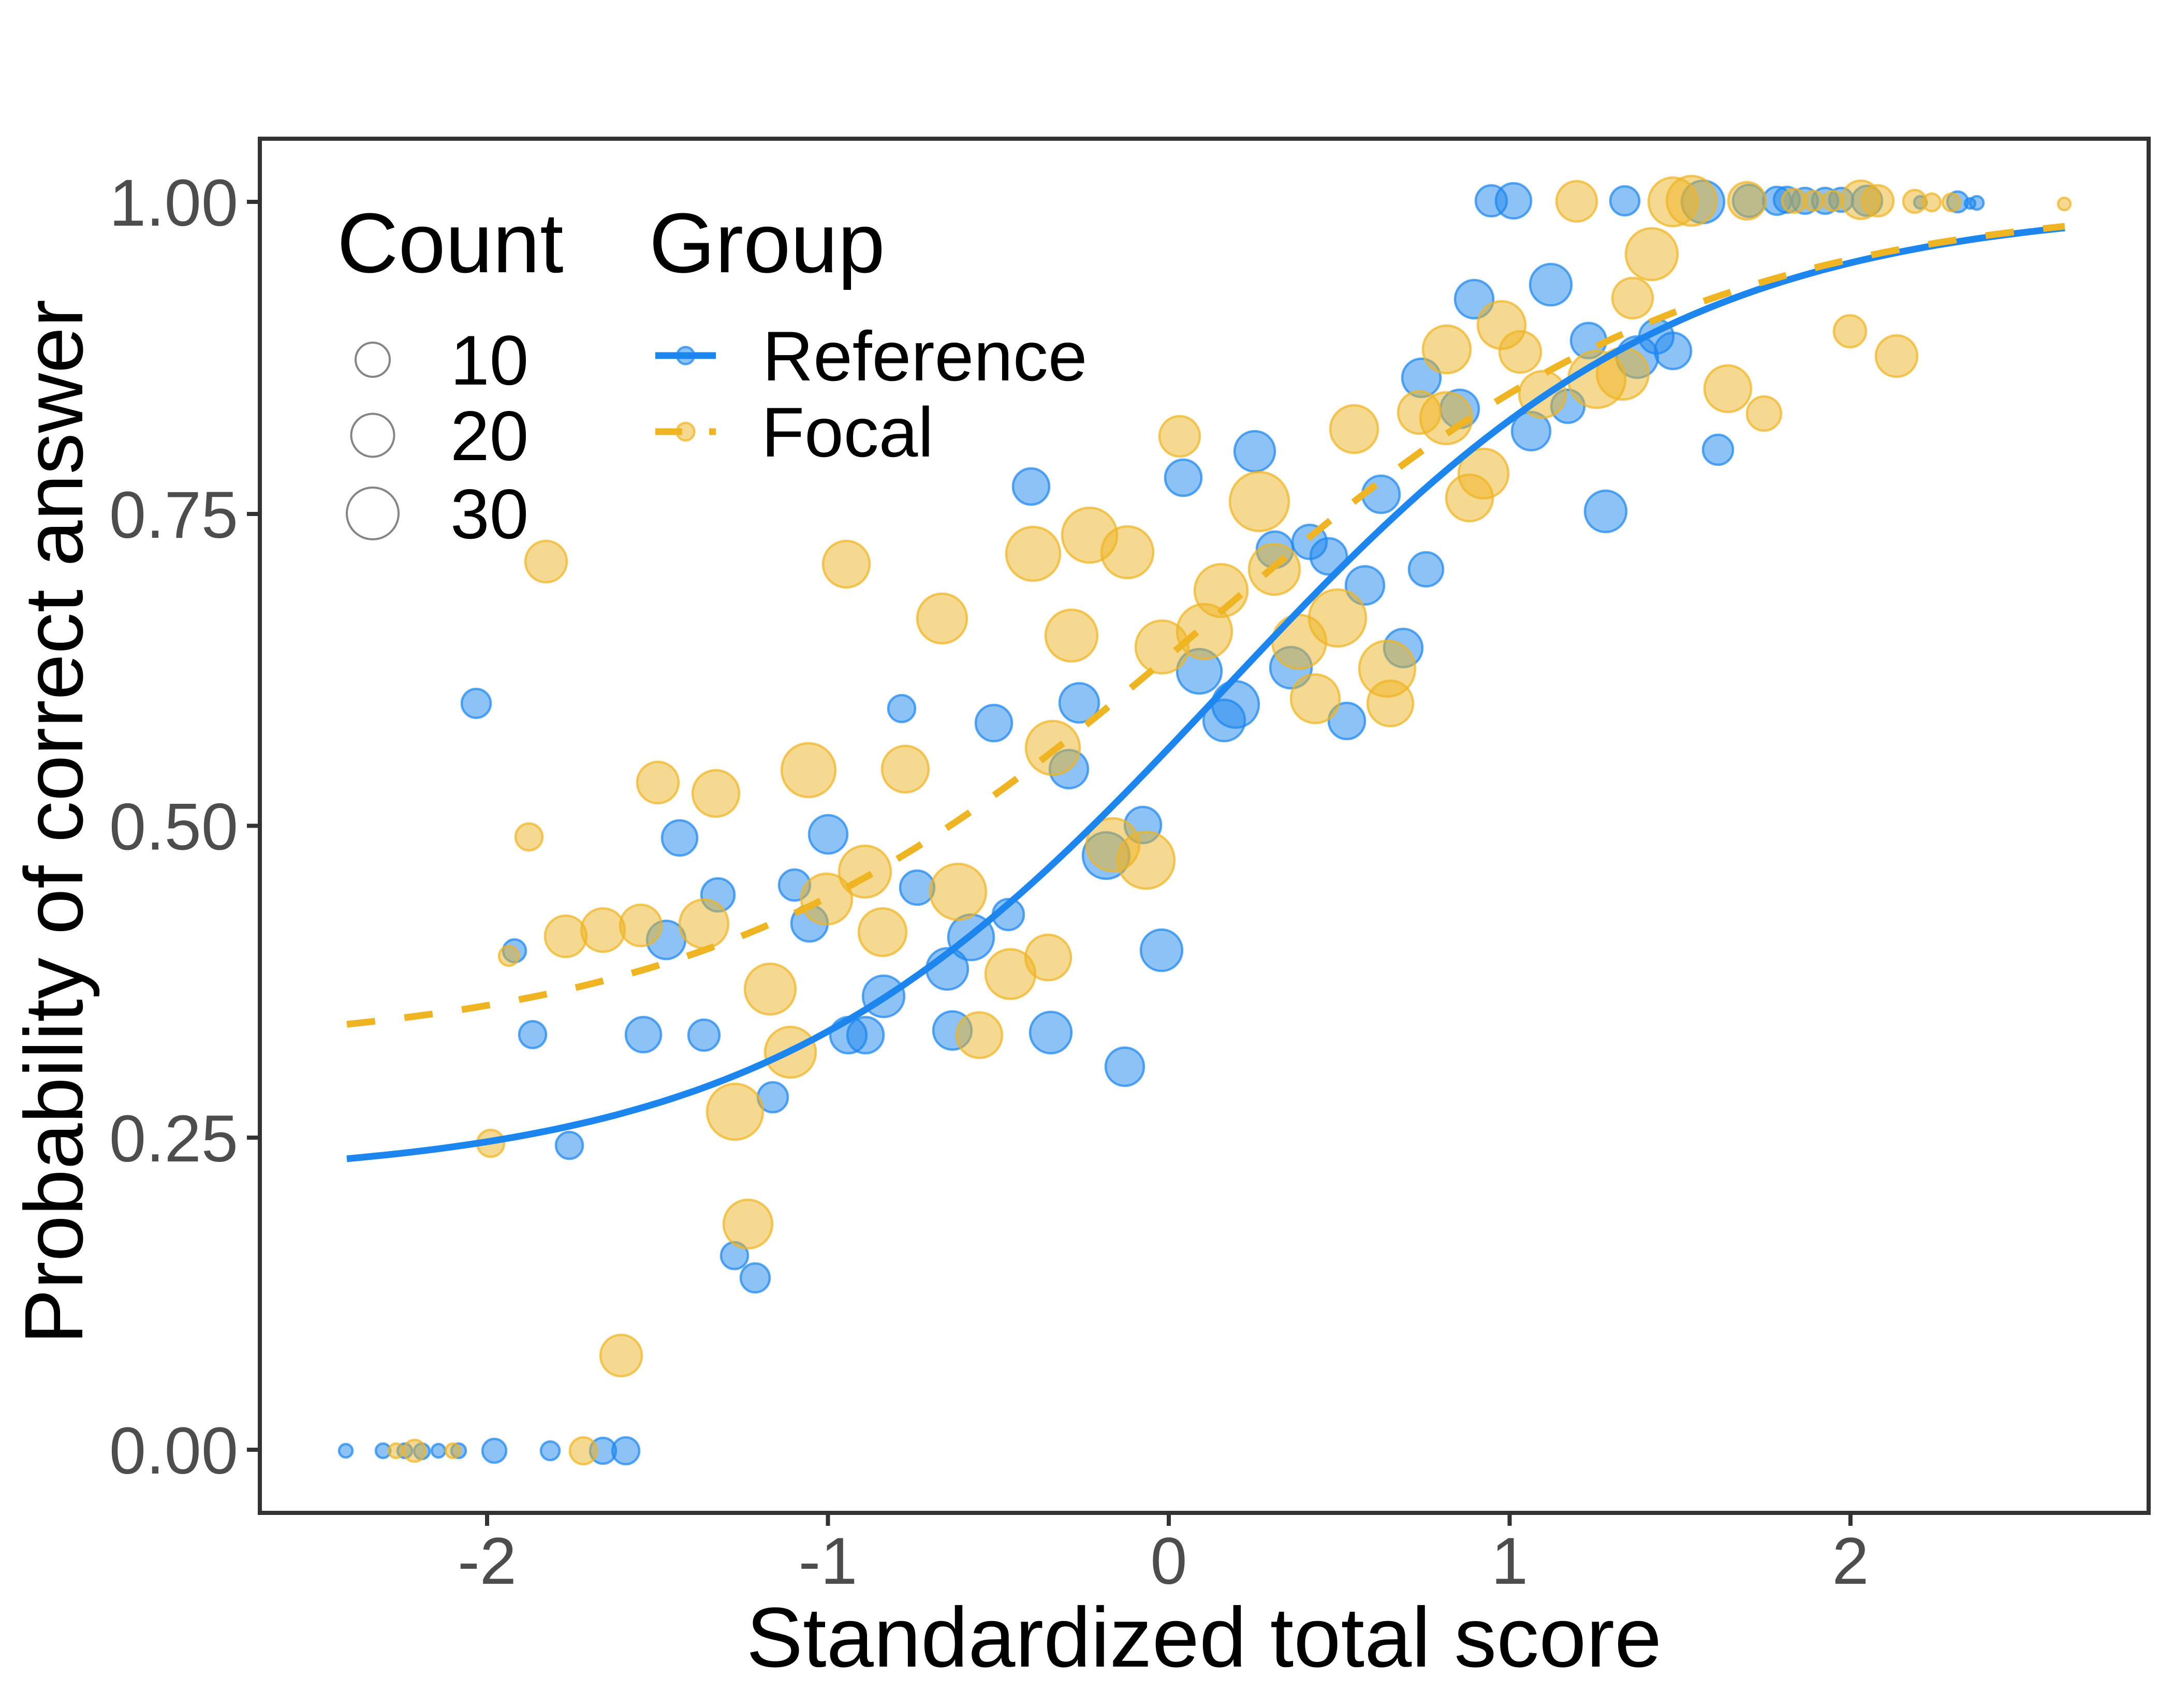  Describe the element at coordinates (1168, 1561) in the screenshot. I see `svg-text: 0` at that location.